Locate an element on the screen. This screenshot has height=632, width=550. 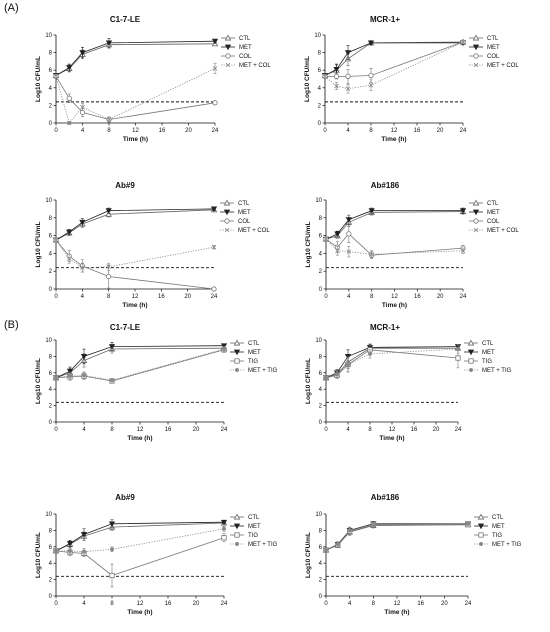
legend-label: MET + TIG is located at coordinates (263, 371).